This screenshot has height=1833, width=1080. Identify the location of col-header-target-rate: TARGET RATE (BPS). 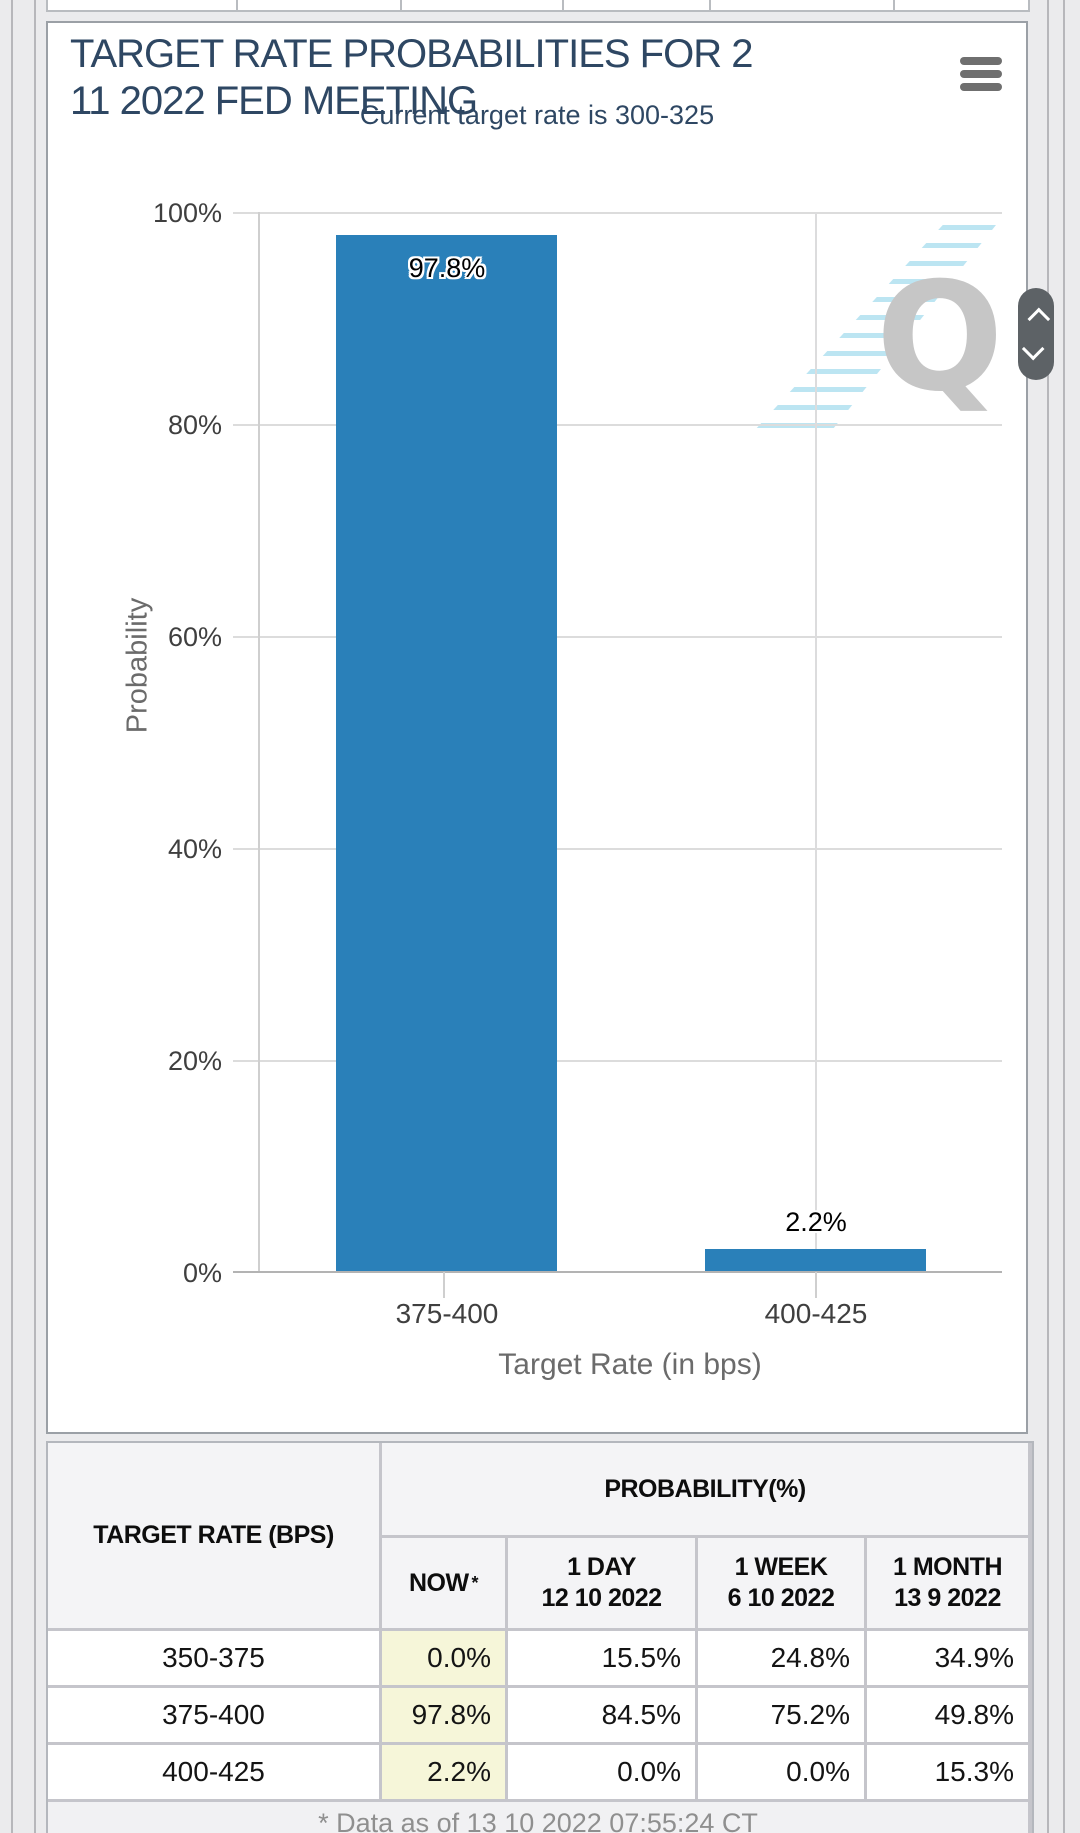
(213, 1535).